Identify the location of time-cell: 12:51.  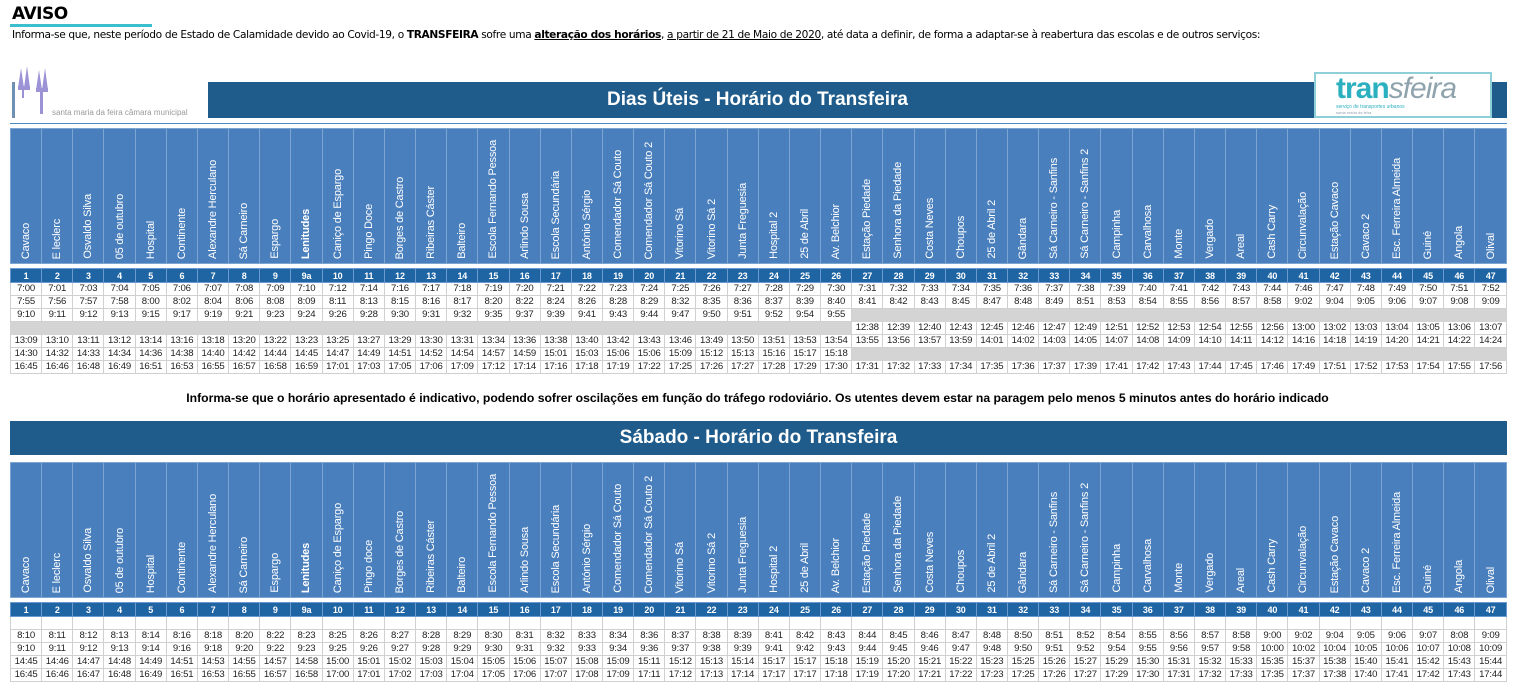
(1116, 328).